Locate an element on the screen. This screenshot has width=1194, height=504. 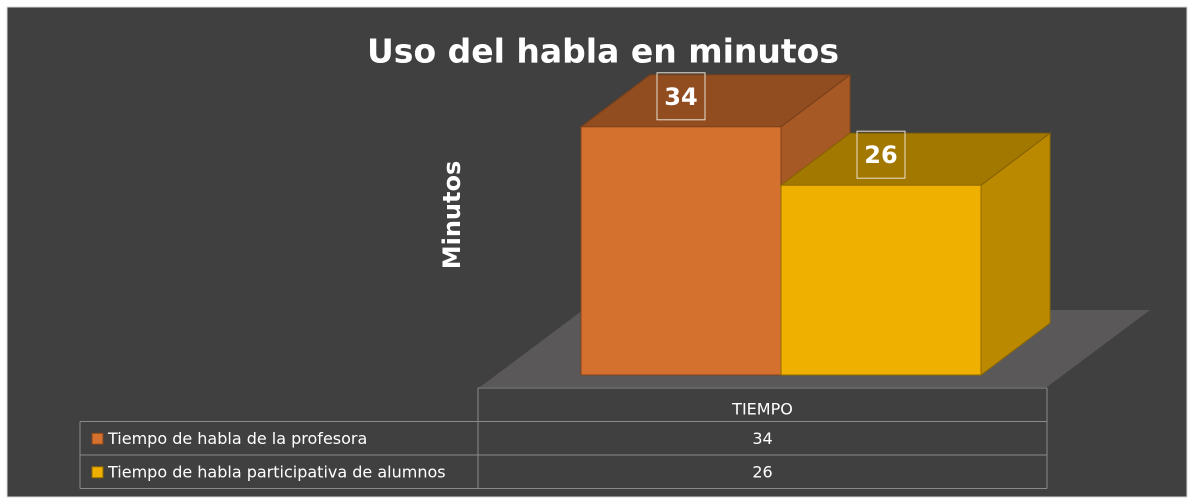
table-value: 34 is located at coordinates (762, 438).